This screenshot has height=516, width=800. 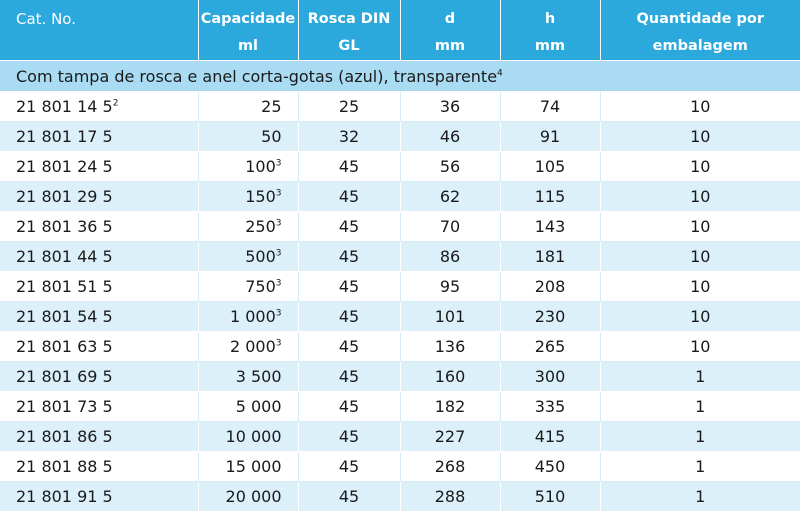 I want to click on cell-h-value: 74, so click(x=550, y=106).